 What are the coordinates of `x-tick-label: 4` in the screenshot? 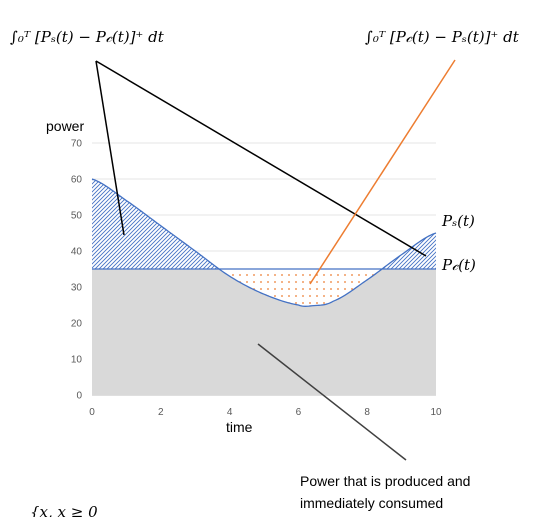 It's located at (230, 412).